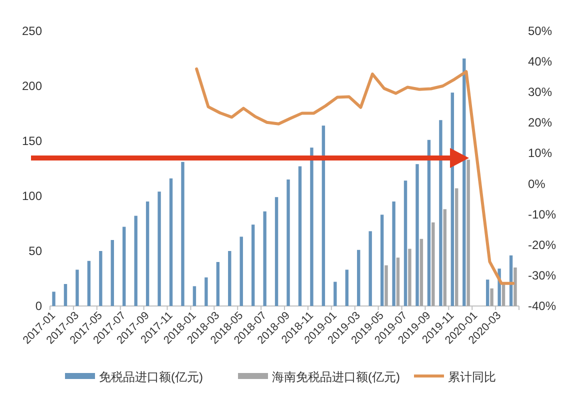 The width and height of the screenshot is (585, 403). I want to click on y-tick-label: 0, so click(38, 306).